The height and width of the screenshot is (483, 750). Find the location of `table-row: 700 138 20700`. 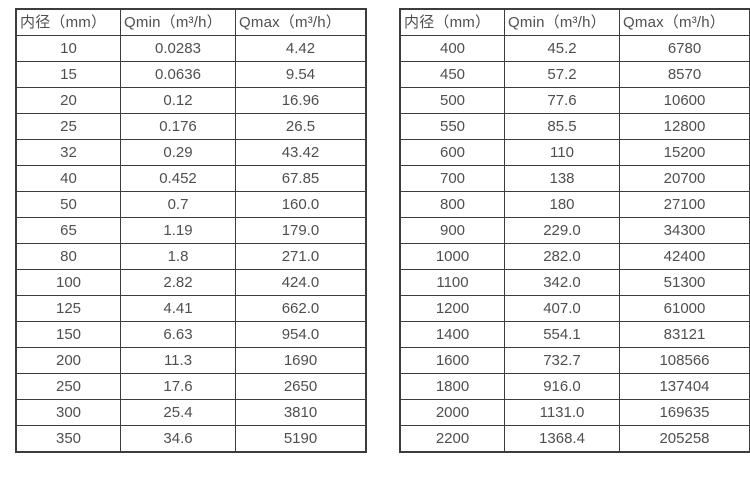

table-row: 700 138 20700 is located at coordinates (574, 178).